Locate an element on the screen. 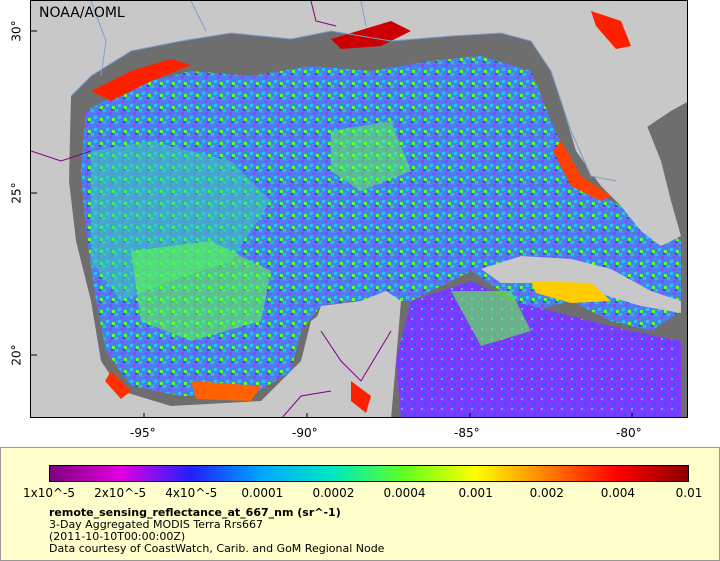 This screenshot has height=561, width=720. colorbar-tick-label: 0.004 is located at coordinates (618, 493).